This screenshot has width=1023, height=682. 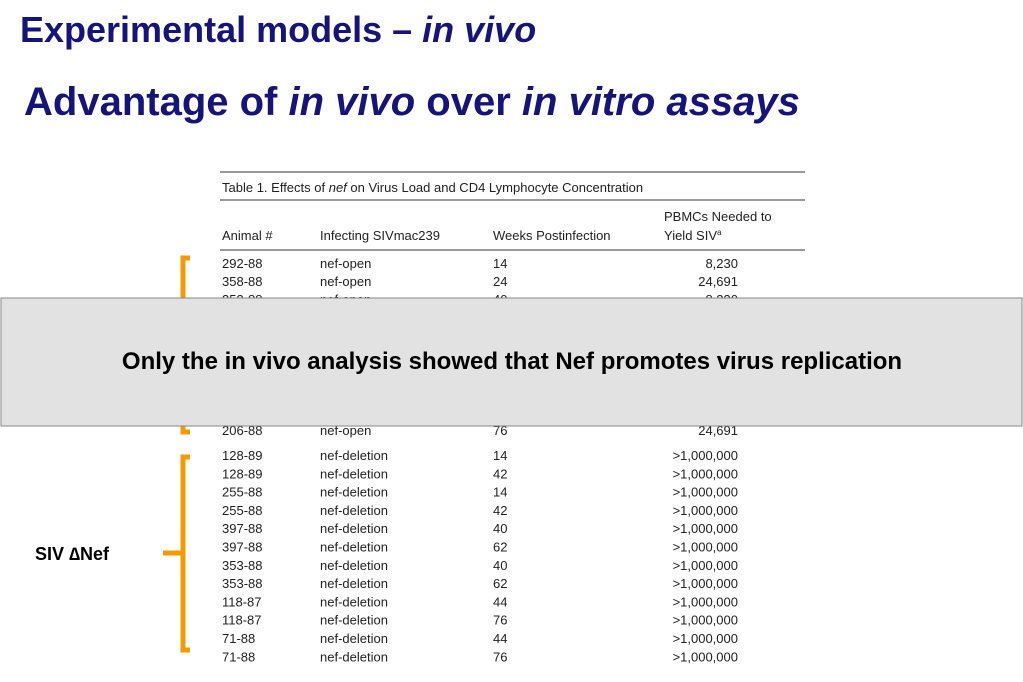 I want to click on column-header: Animal #, so click(x=247, y=235).